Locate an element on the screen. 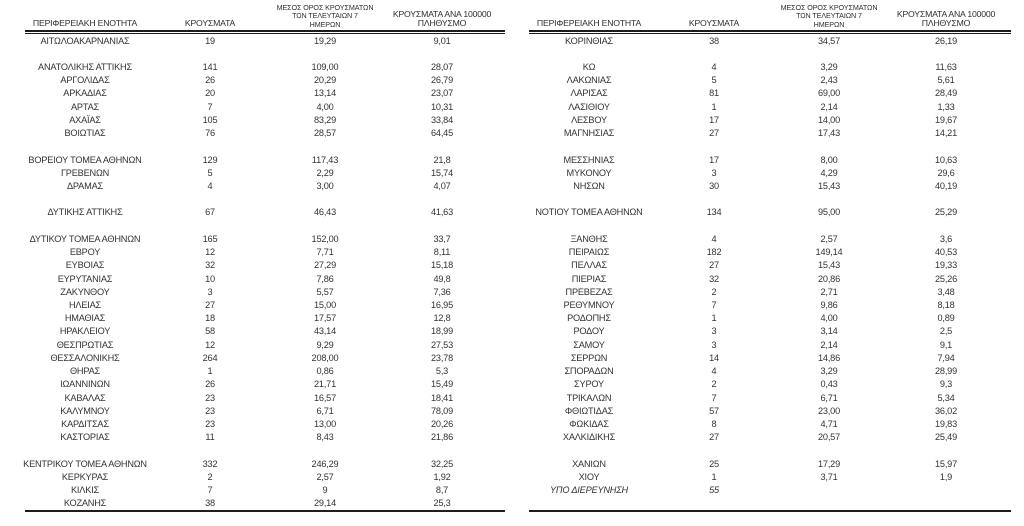  cell-avg7: 14,00 is located at coordinates (829, 119).